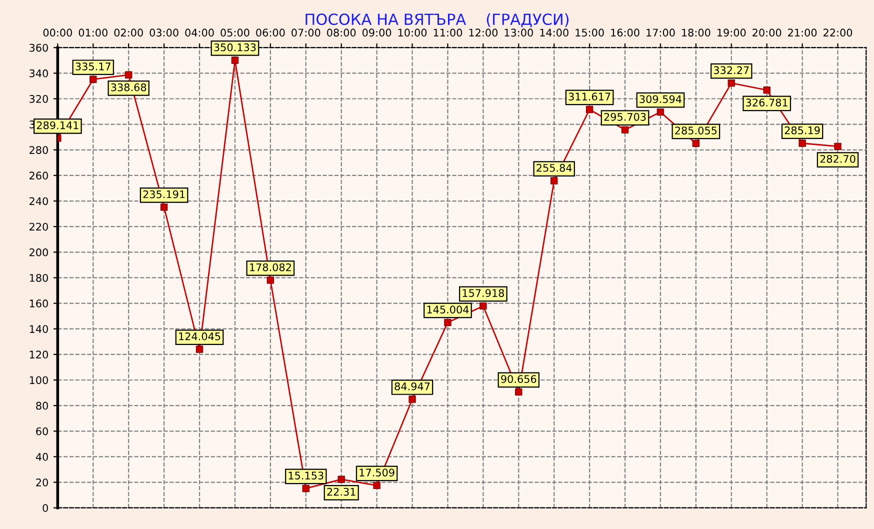  Describe the element at coordinates (39, 226) in the screenshot. I see `y-tick-label: 220` at that location.